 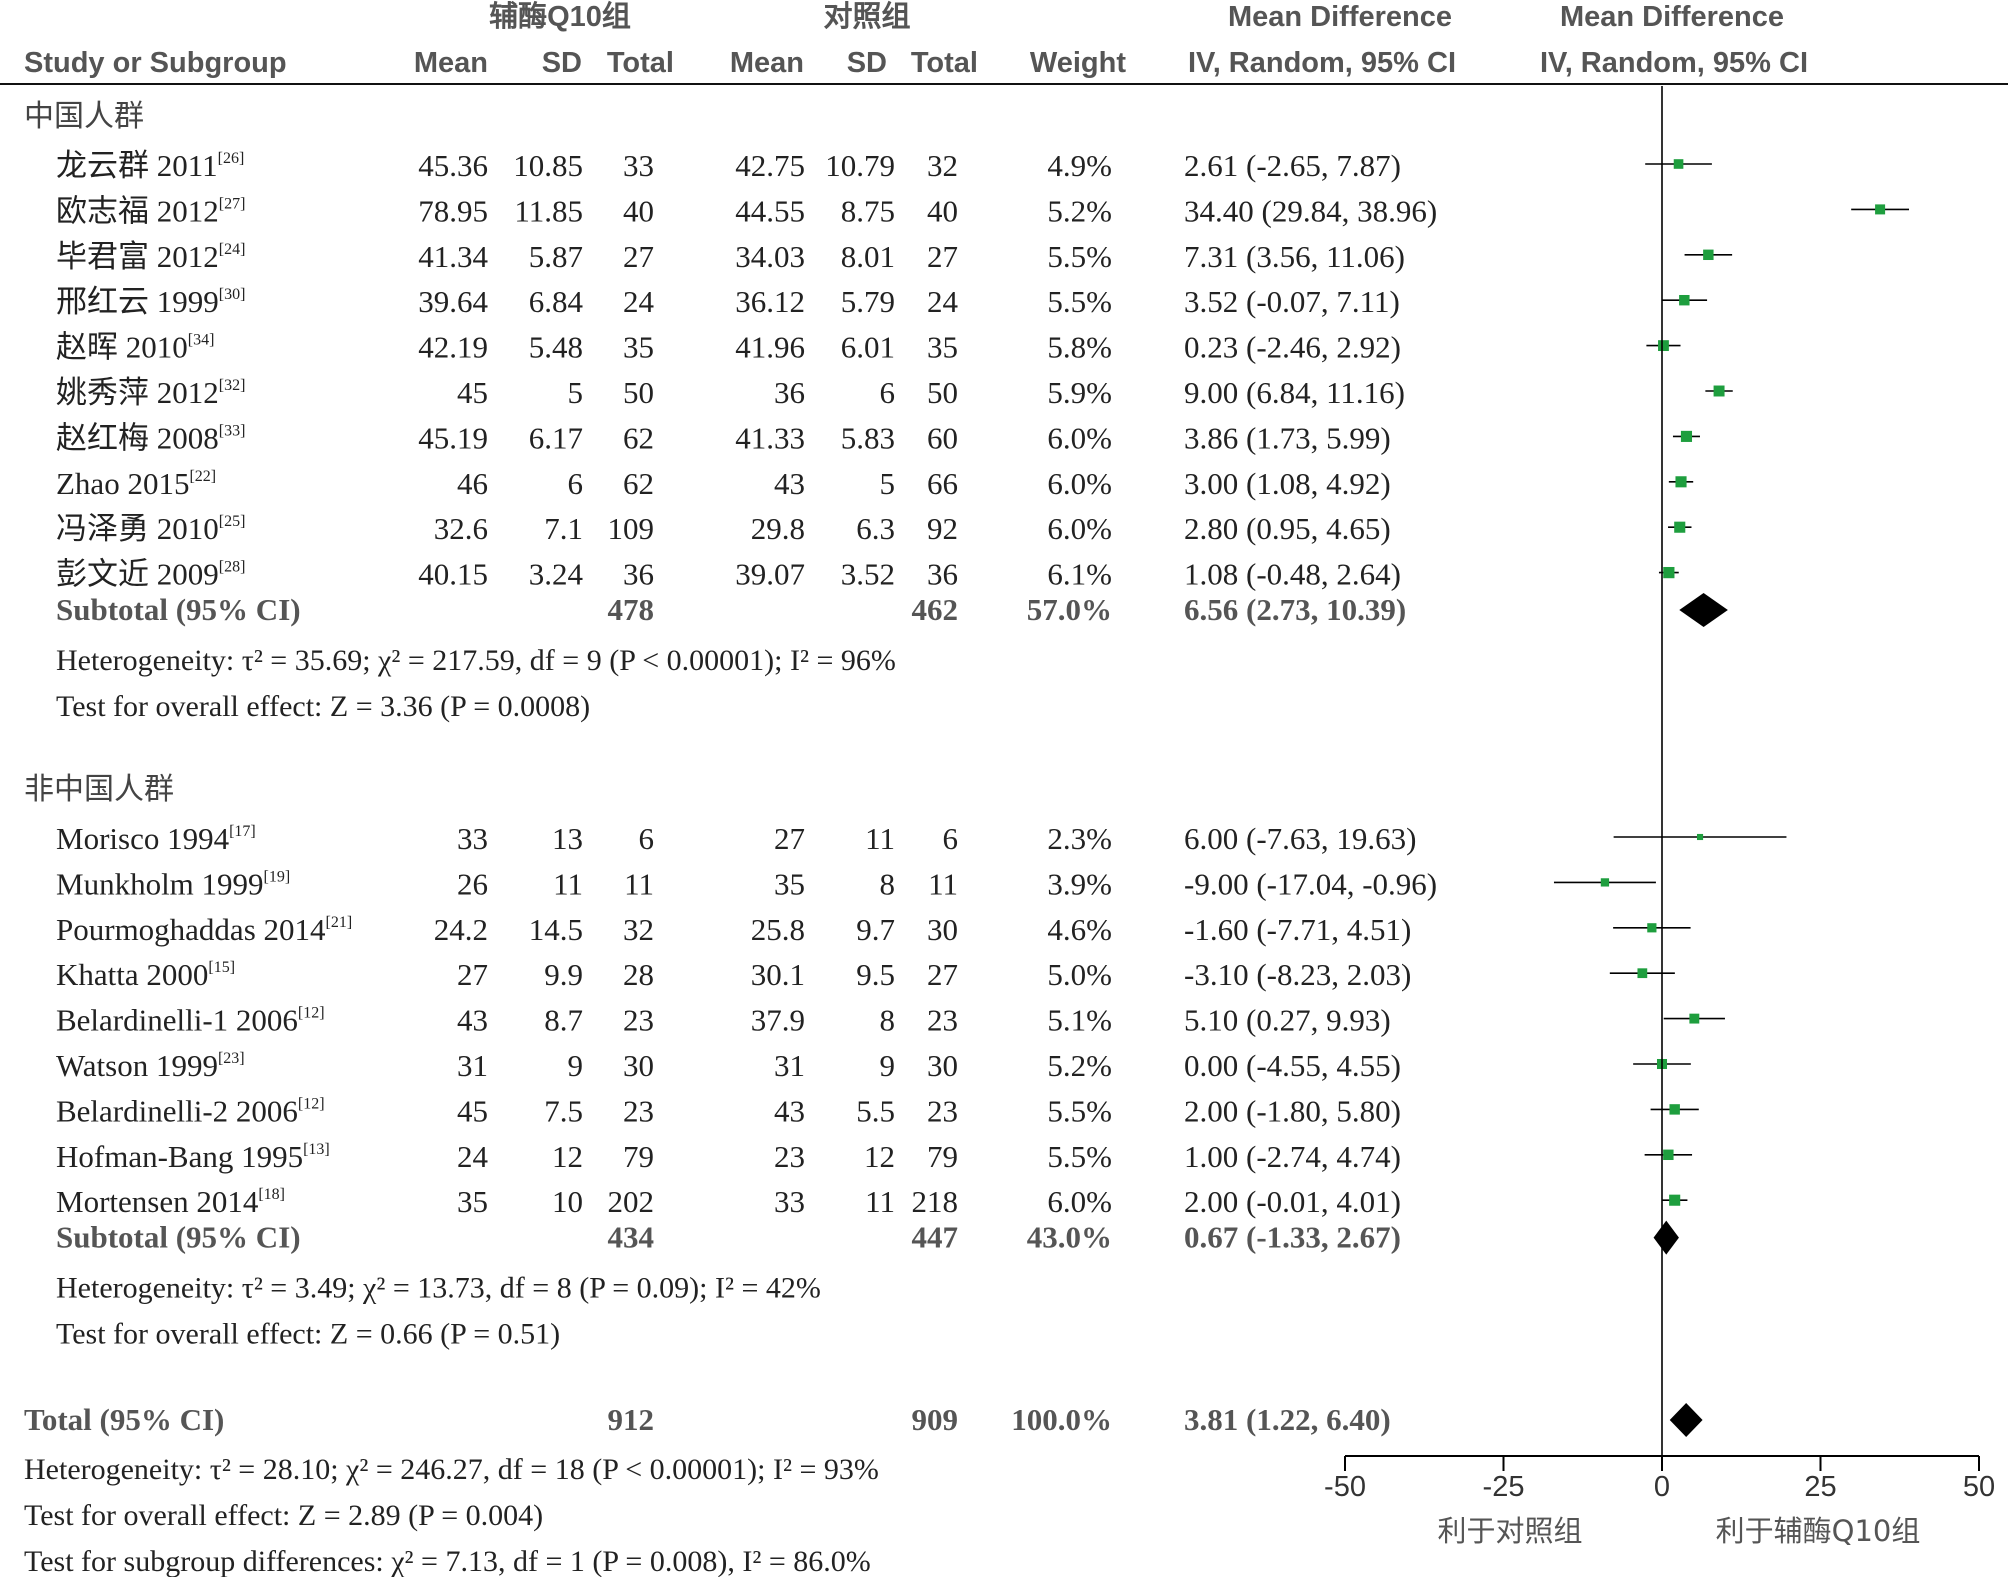 I want to click on study-reference: [30], so click(x=232, y=294).